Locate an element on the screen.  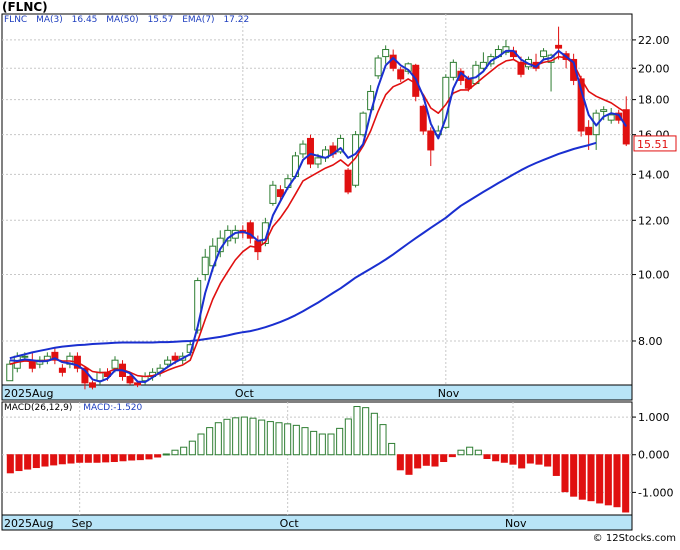
legend-ema7-label: EMA(7) is located at coordinates (198, 20).